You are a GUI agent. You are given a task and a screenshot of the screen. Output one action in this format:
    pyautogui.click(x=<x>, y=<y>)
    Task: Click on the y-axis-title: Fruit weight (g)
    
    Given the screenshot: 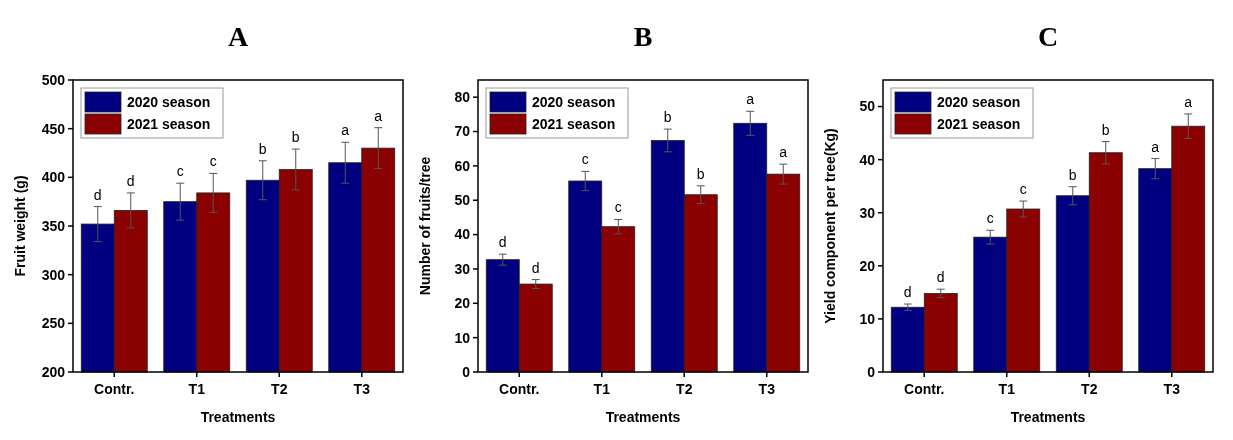 What is the action you would take?
    pyautogui.click(x=20, y=226)
    